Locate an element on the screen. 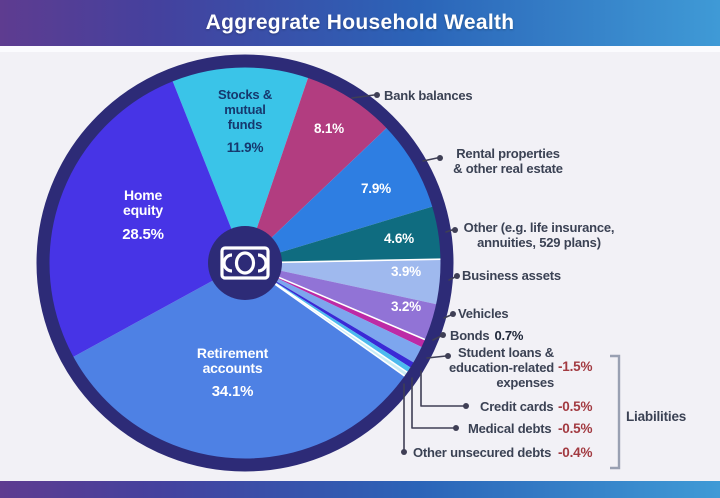 The width and height of the screenshot is (720, 498). slice-label-home-equity: Home equity is located at coordinates (143, 202).